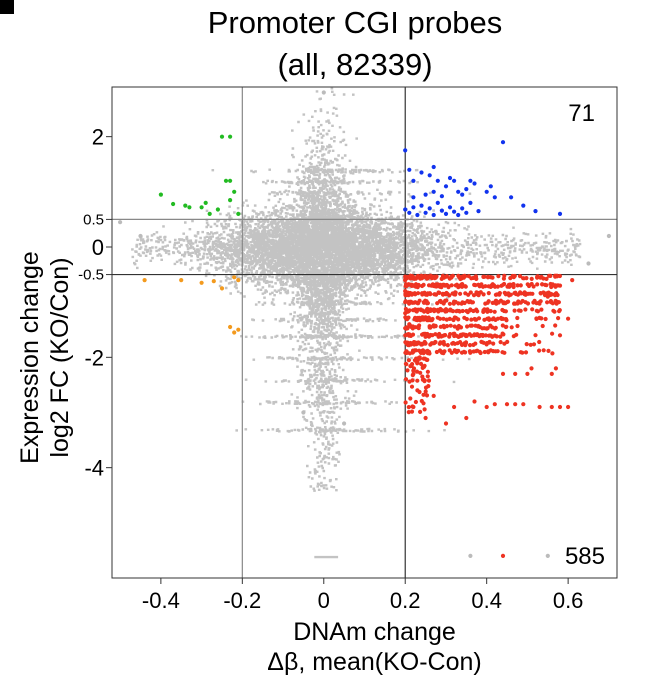 The image size is (648, 680). What do you see at coordinates (374, 632) in the screenshot?
I see `x-axis-title-line-1: DNAm change` at bounding box center [374, 632].